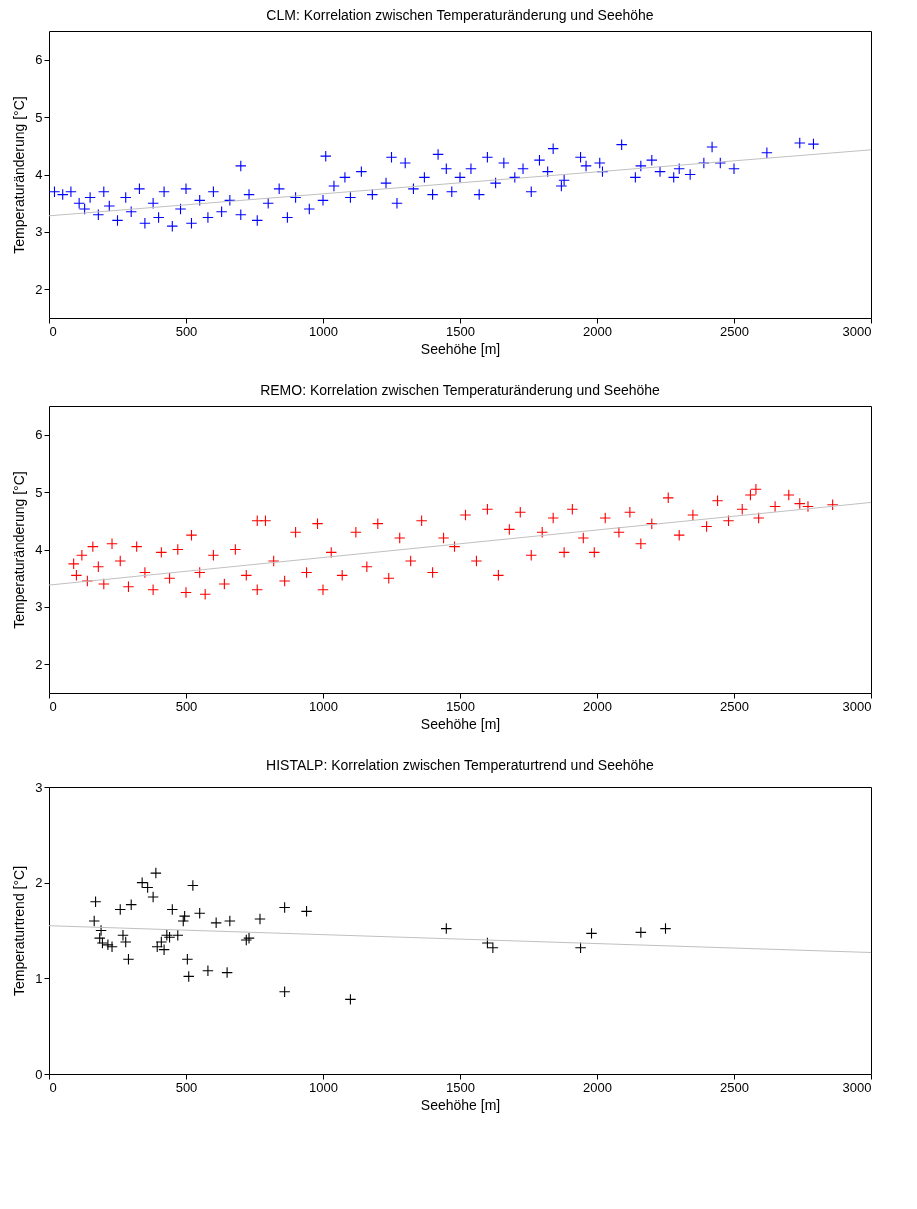 This screenshot has width=917, height=1209. I want to click on chart-title: REMO: Korrelation zwischen Temperaturänderung und Seehöhe, so click(460, 390).